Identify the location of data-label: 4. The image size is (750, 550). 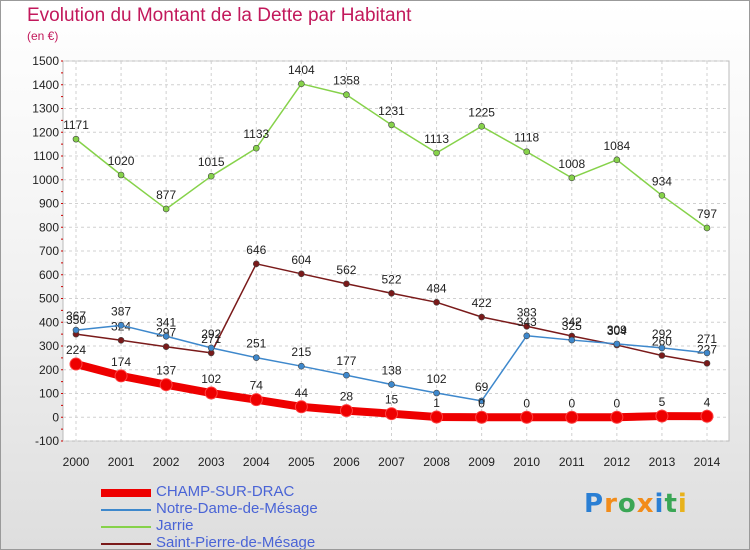
(707, 402).